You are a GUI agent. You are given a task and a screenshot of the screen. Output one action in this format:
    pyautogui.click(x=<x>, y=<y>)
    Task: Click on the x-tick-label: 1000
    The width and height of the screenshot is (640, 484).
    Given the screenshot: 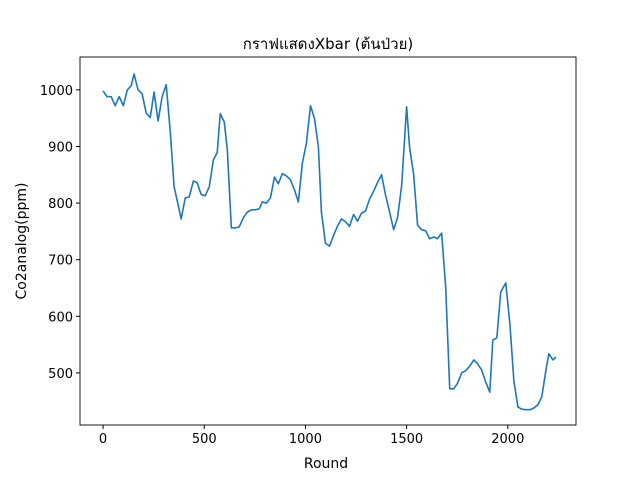 What is the action you would take?
    pyautogui.click(x=305, y=439)
    